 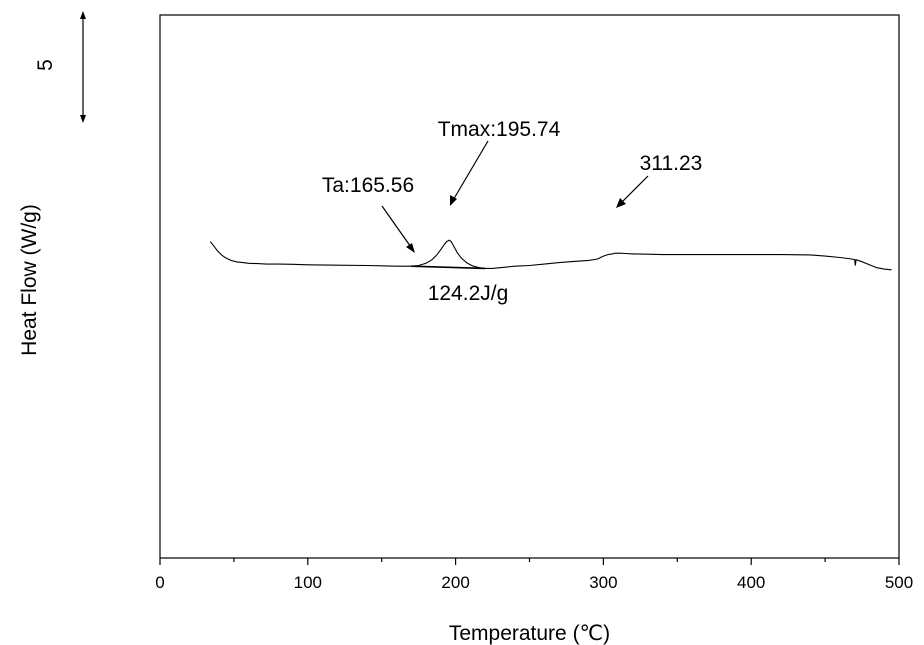 I want to click on x-tick-label: 400, so click(x=751, y=582).